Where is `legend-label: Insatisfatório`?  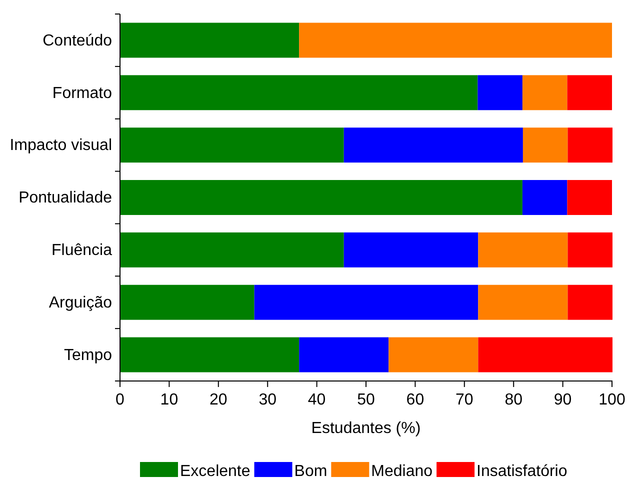
legend-label: Insatisfatório is located at coordinates (522, 471).